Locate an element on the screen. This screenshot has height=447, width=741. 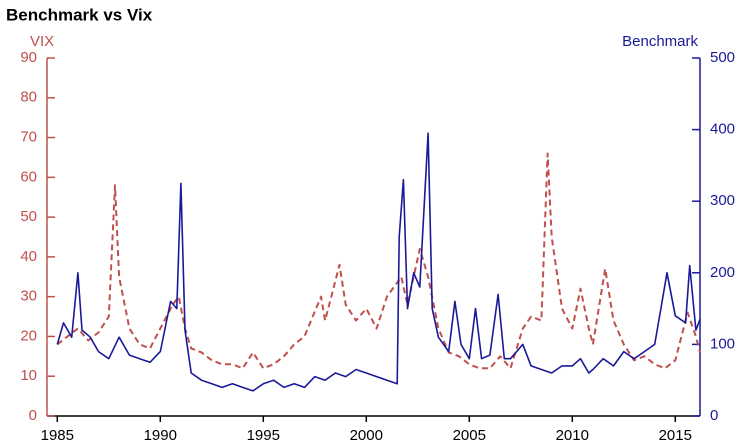
x-tick-label: 2005 is located at coordinates (469, 435).